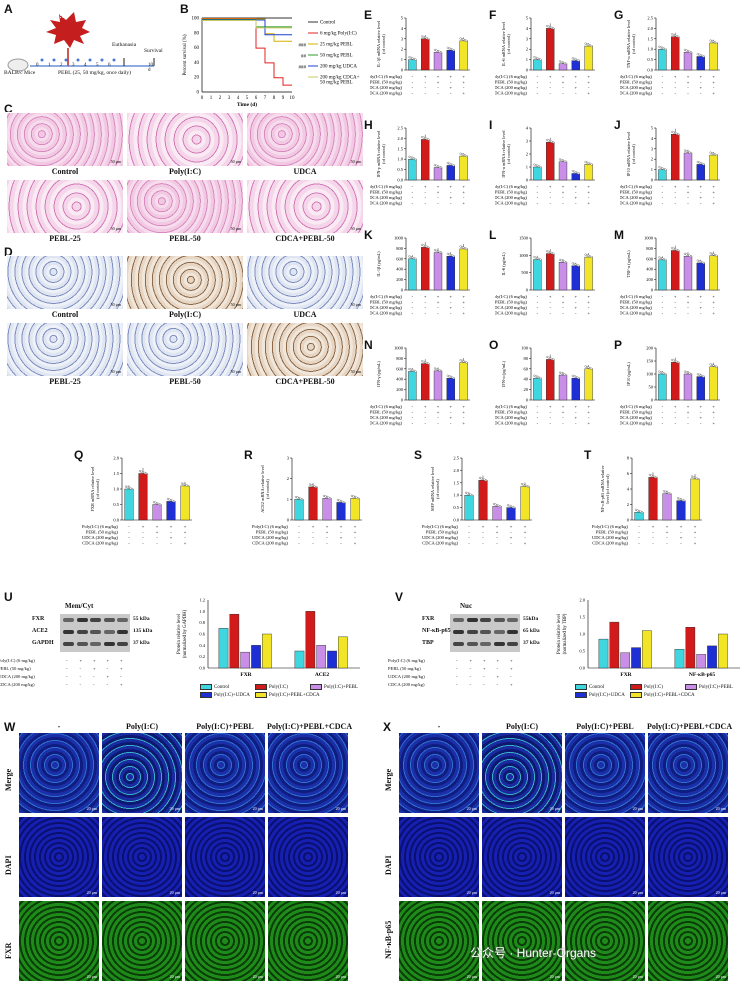 This screenshot has height=986, width=750. What do you see at coordinates (650, 269) in the screenshot?
I see `y-tick-label: 400` at bounding box center [650, 269].